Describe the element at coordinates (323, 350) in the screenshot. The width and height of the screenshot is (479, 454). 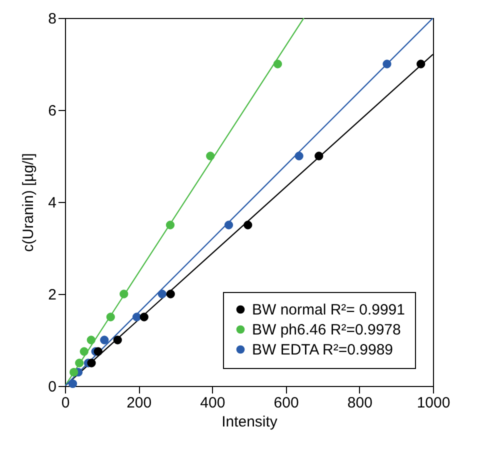
I see `legend-label: BW EDTA R²=0.9989` at that location.